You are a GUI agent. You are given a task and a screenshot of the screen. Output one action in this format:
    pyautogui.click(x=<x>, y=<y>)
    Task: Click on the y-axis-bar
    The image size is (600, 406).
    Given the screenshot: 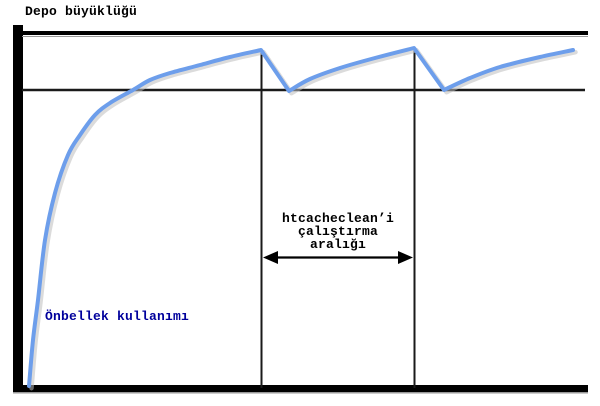 What is the action you would take?
    pyautogui.click(x=18, y=208)
    